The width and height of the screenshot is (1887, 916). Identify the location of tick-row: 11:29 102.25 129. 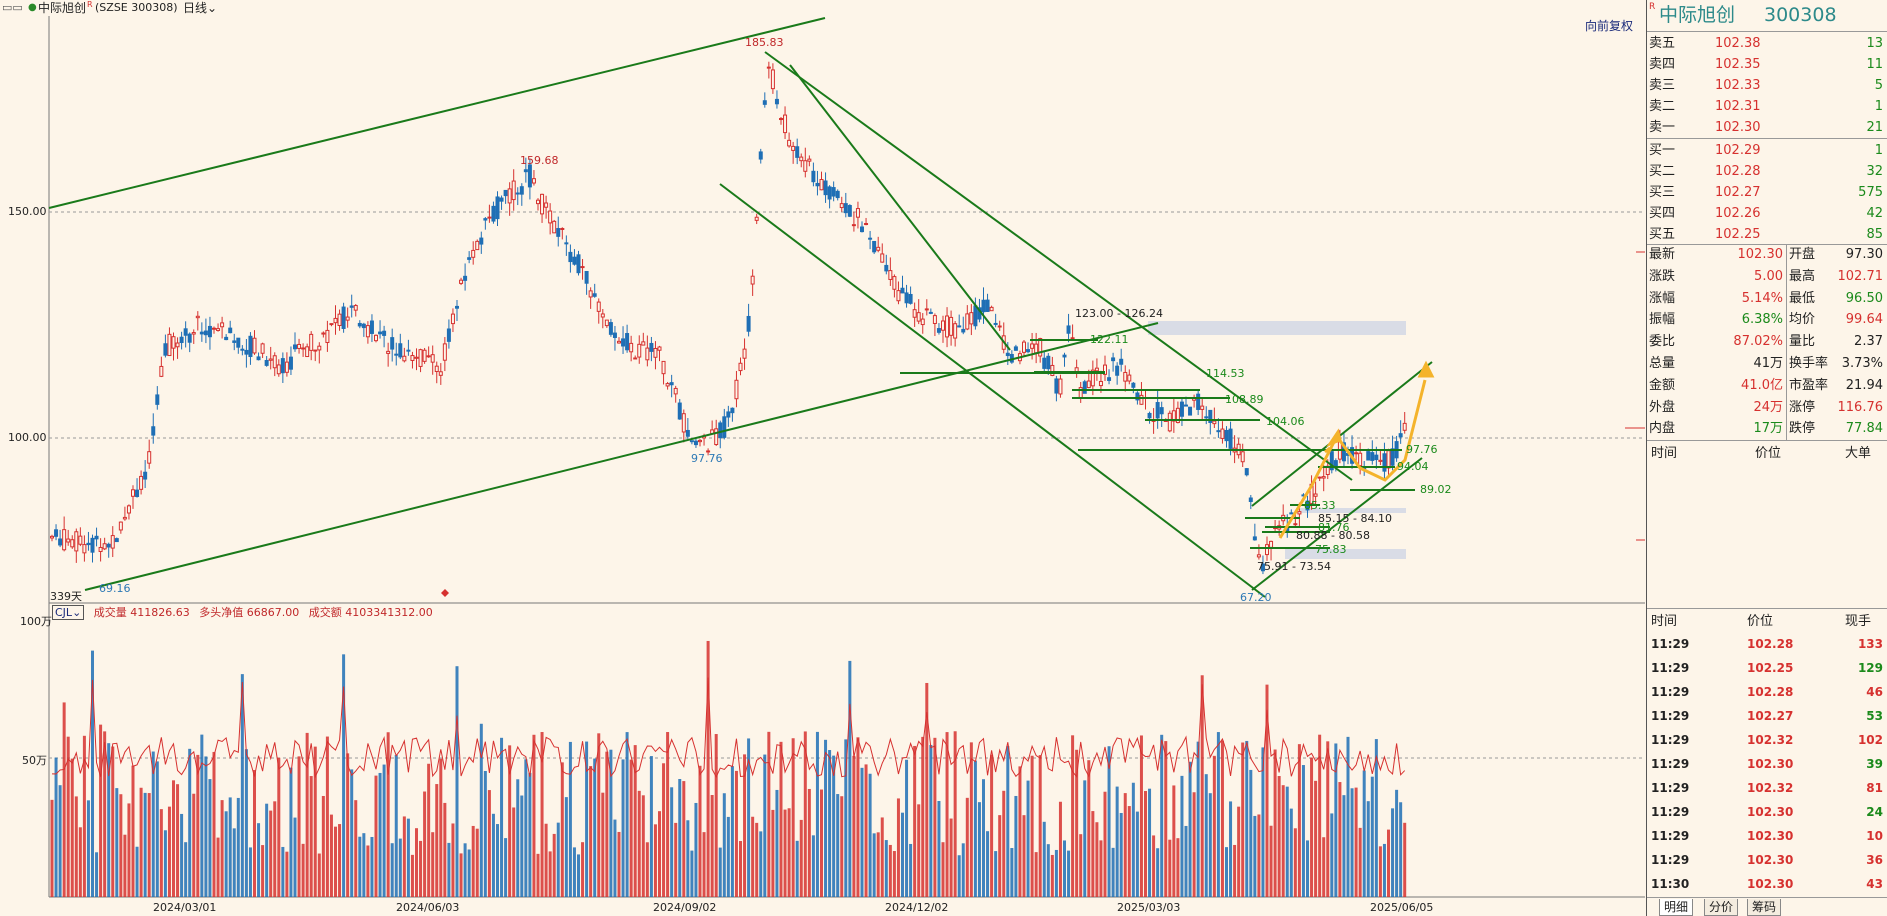
(1767, 668).